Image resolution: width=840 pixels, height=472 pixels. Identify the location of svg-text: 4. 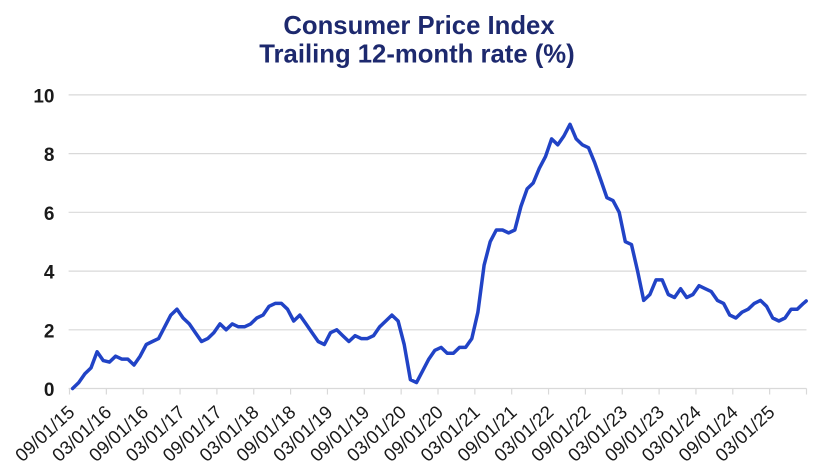
(49, 273).